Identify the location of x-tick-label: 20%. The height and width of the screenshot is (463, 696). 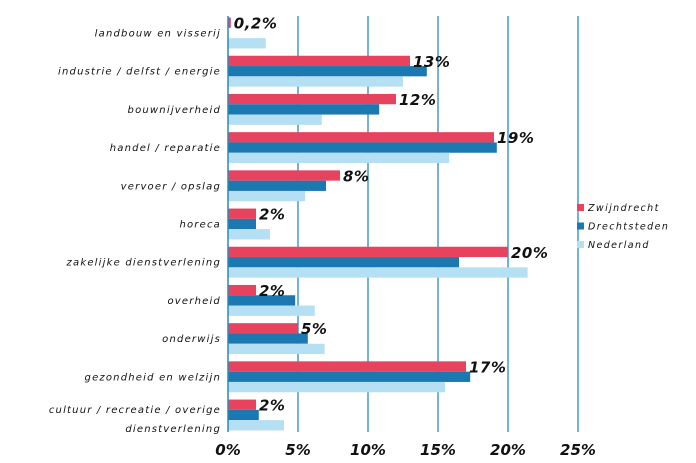
(508, 450).